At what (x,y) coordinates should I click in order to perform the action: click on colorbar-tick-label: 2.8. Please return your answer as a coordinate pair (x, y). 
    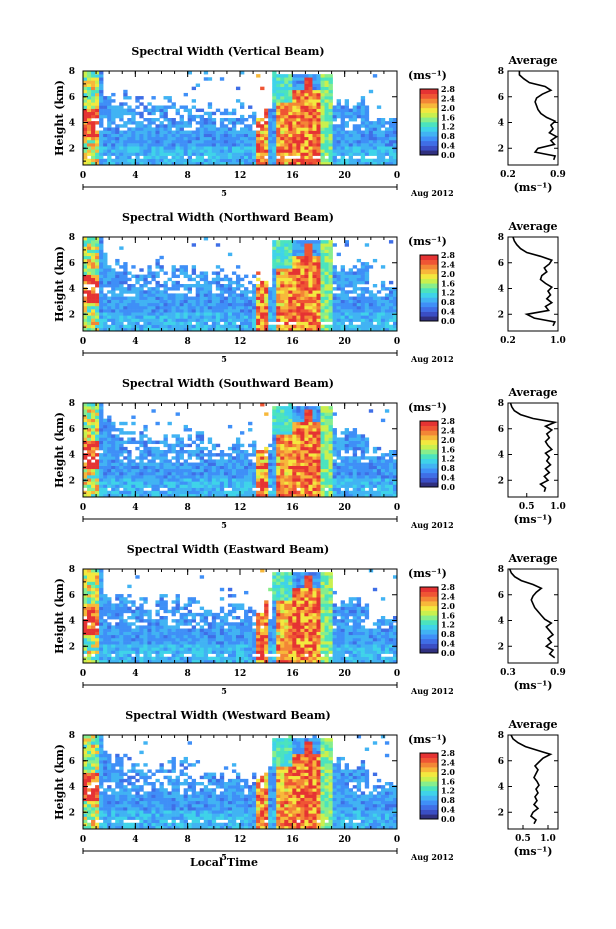
    Looking at the image, I should click on (448, 255).